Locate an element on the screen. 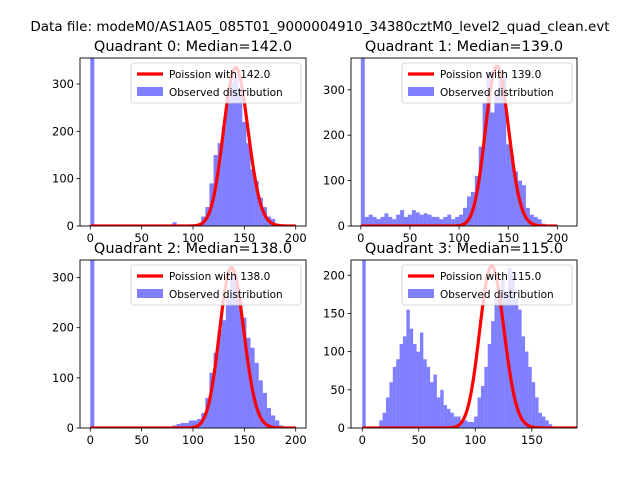 This screenshot has height=480, width=640. axes-frame is located at coordinates (464, 344).